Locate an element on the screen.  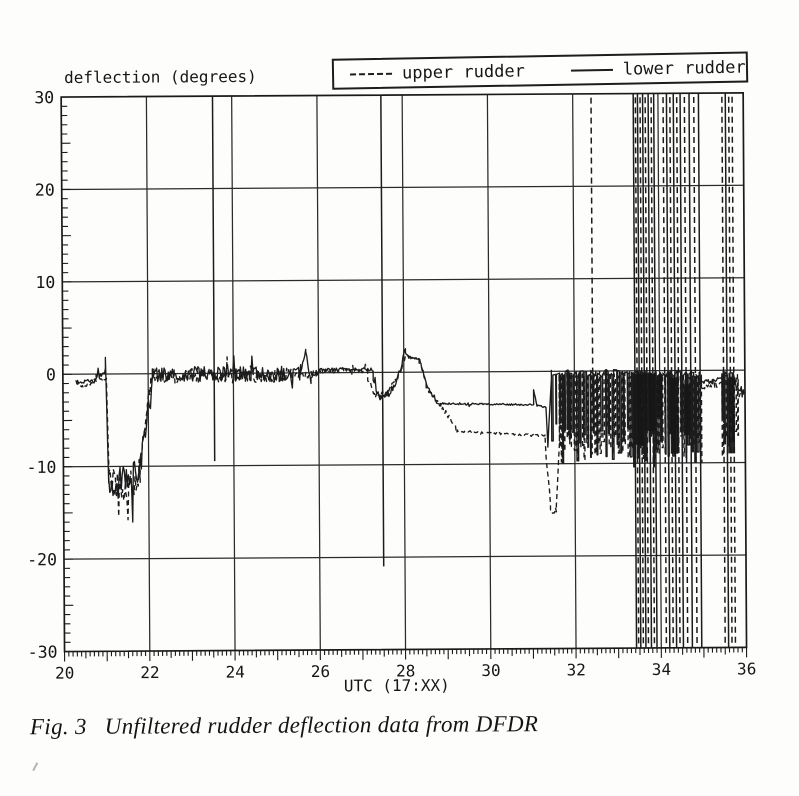
y-tick-label: -30 is located at coordinates (43, 652).